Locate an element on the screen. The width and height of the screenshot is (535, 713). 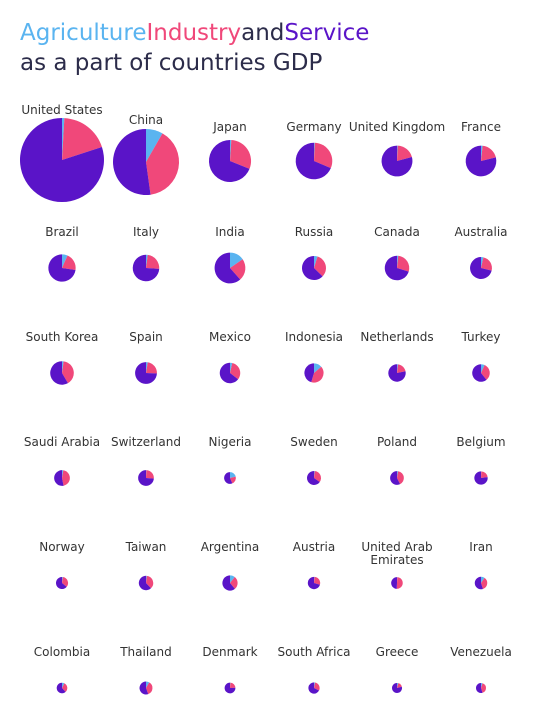
slice-greece-service is located at coordinates (396, 688).